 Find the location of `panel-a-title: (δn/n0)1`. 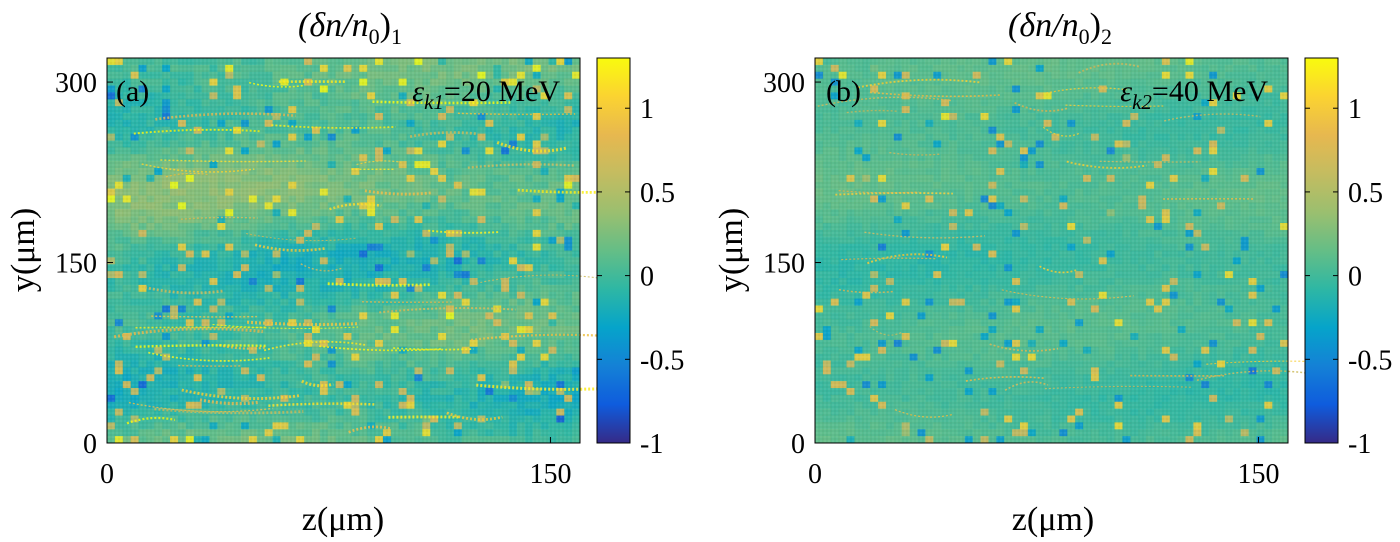

panel-a-title: (δn/n0)1 is located at coordinates (350, 28).